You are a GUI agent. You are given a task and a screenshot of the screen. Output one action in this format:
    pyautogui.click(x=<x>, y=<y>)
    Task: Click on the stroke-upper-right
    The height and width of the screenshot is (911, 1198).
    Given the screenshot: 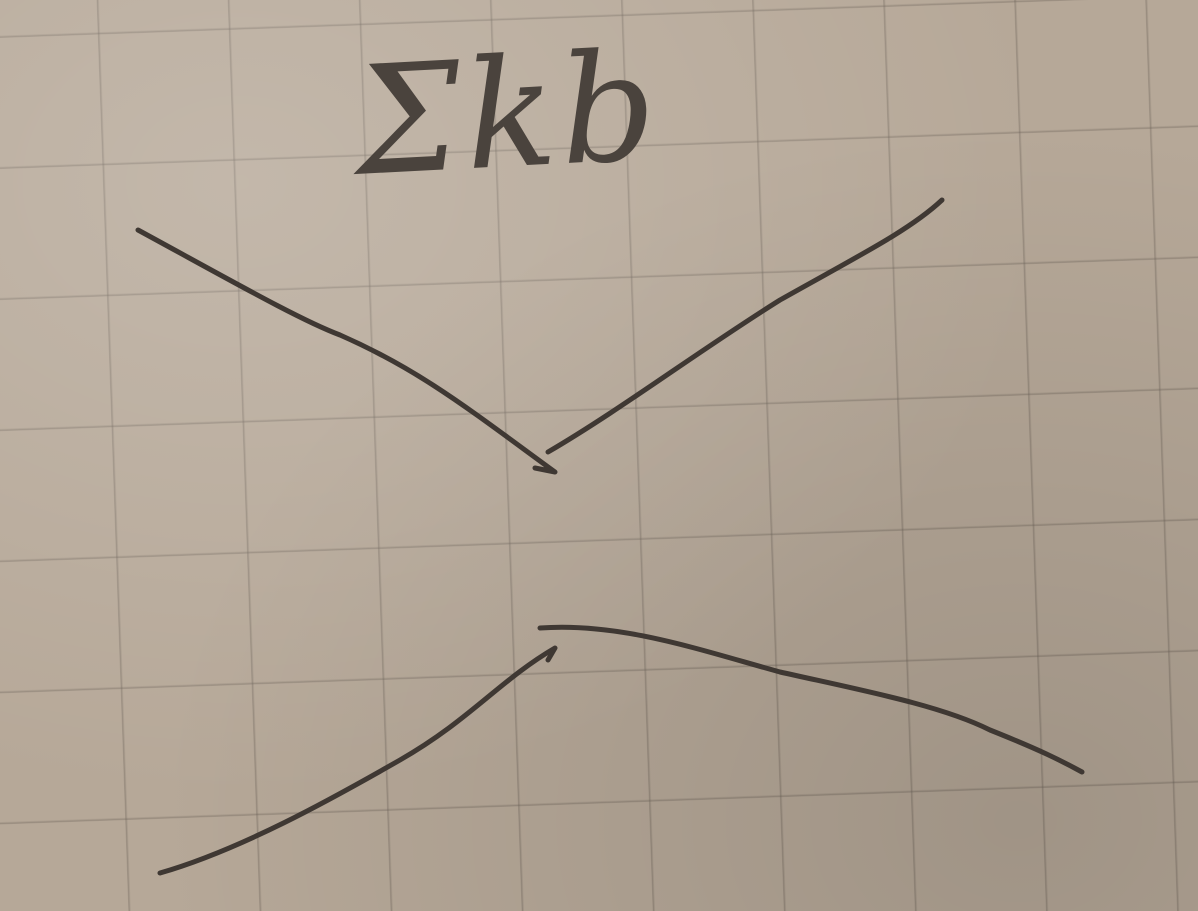 What is the action you would take?
    pyautogui.click(x=745, y=326)
    